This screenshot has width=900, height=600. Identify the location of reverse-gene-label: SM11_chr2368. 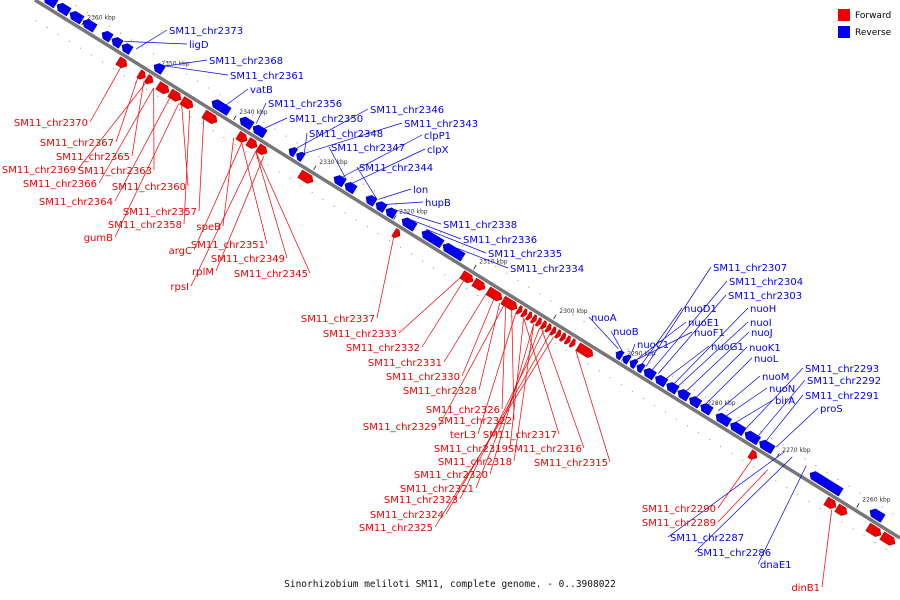
(246, 61).